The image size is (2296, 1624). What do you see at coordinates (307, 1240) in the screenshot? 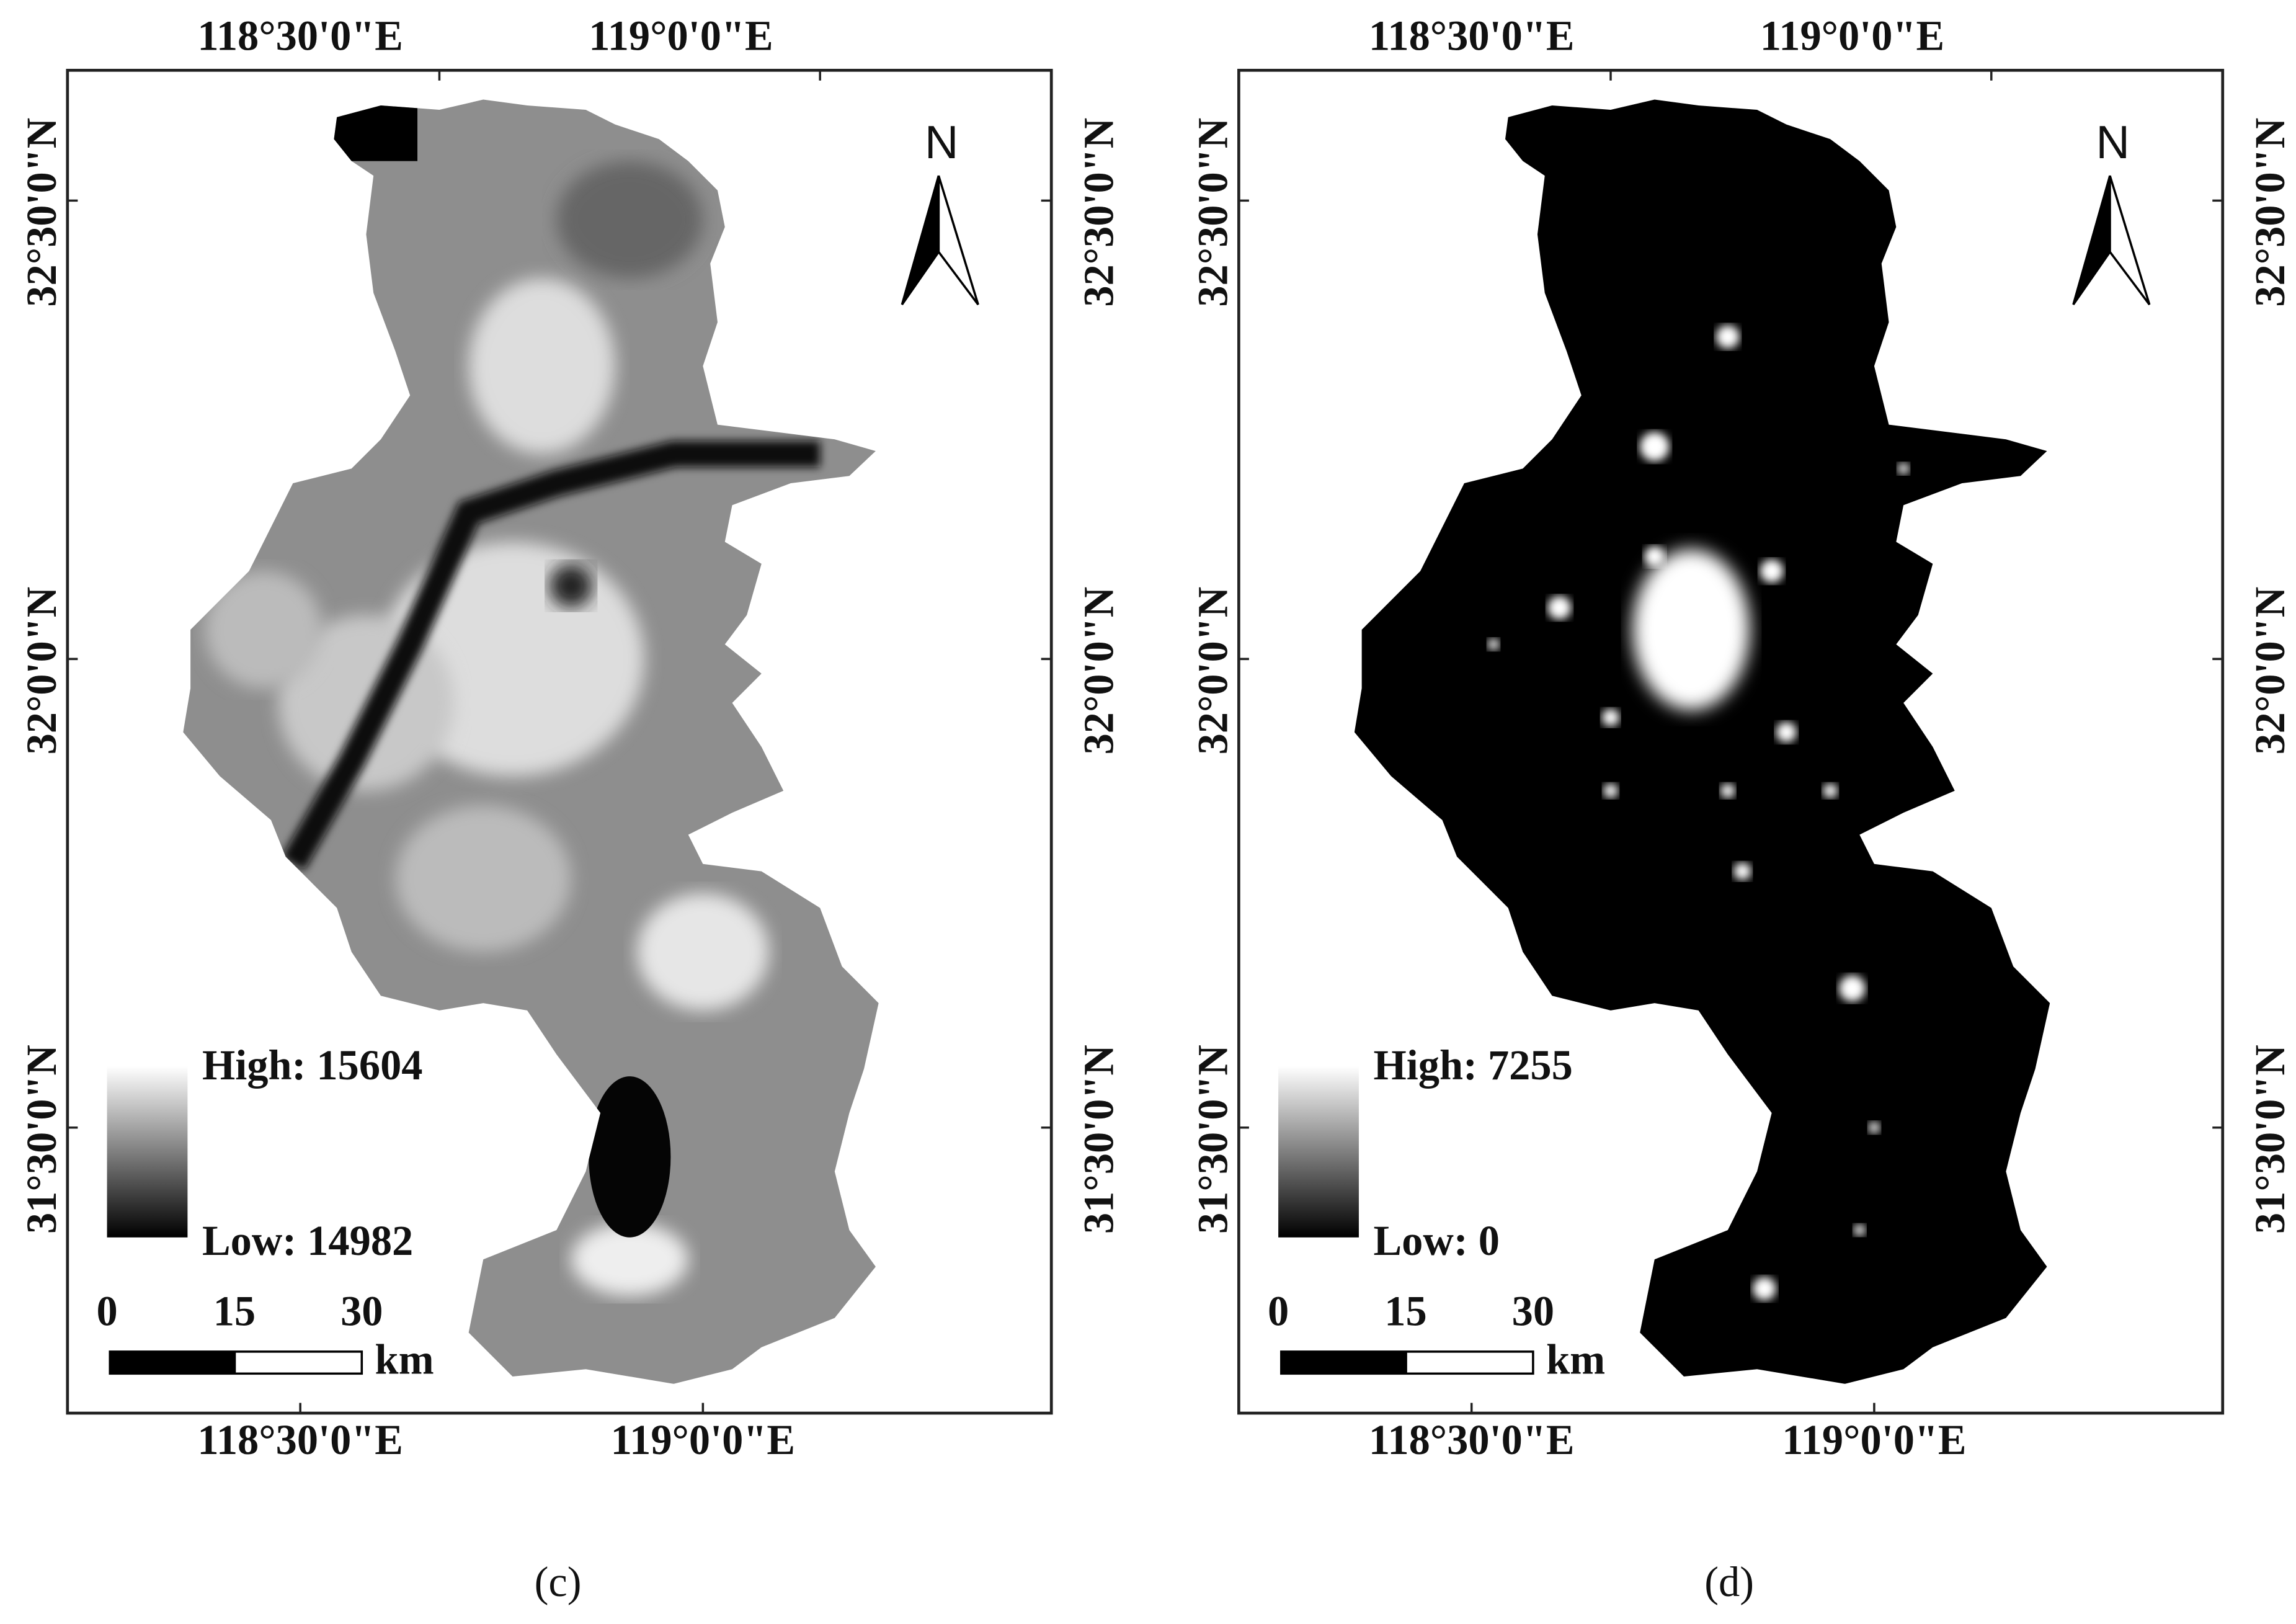
I see `legend-low: Low: 14982` at bounding box center [307, 1240].